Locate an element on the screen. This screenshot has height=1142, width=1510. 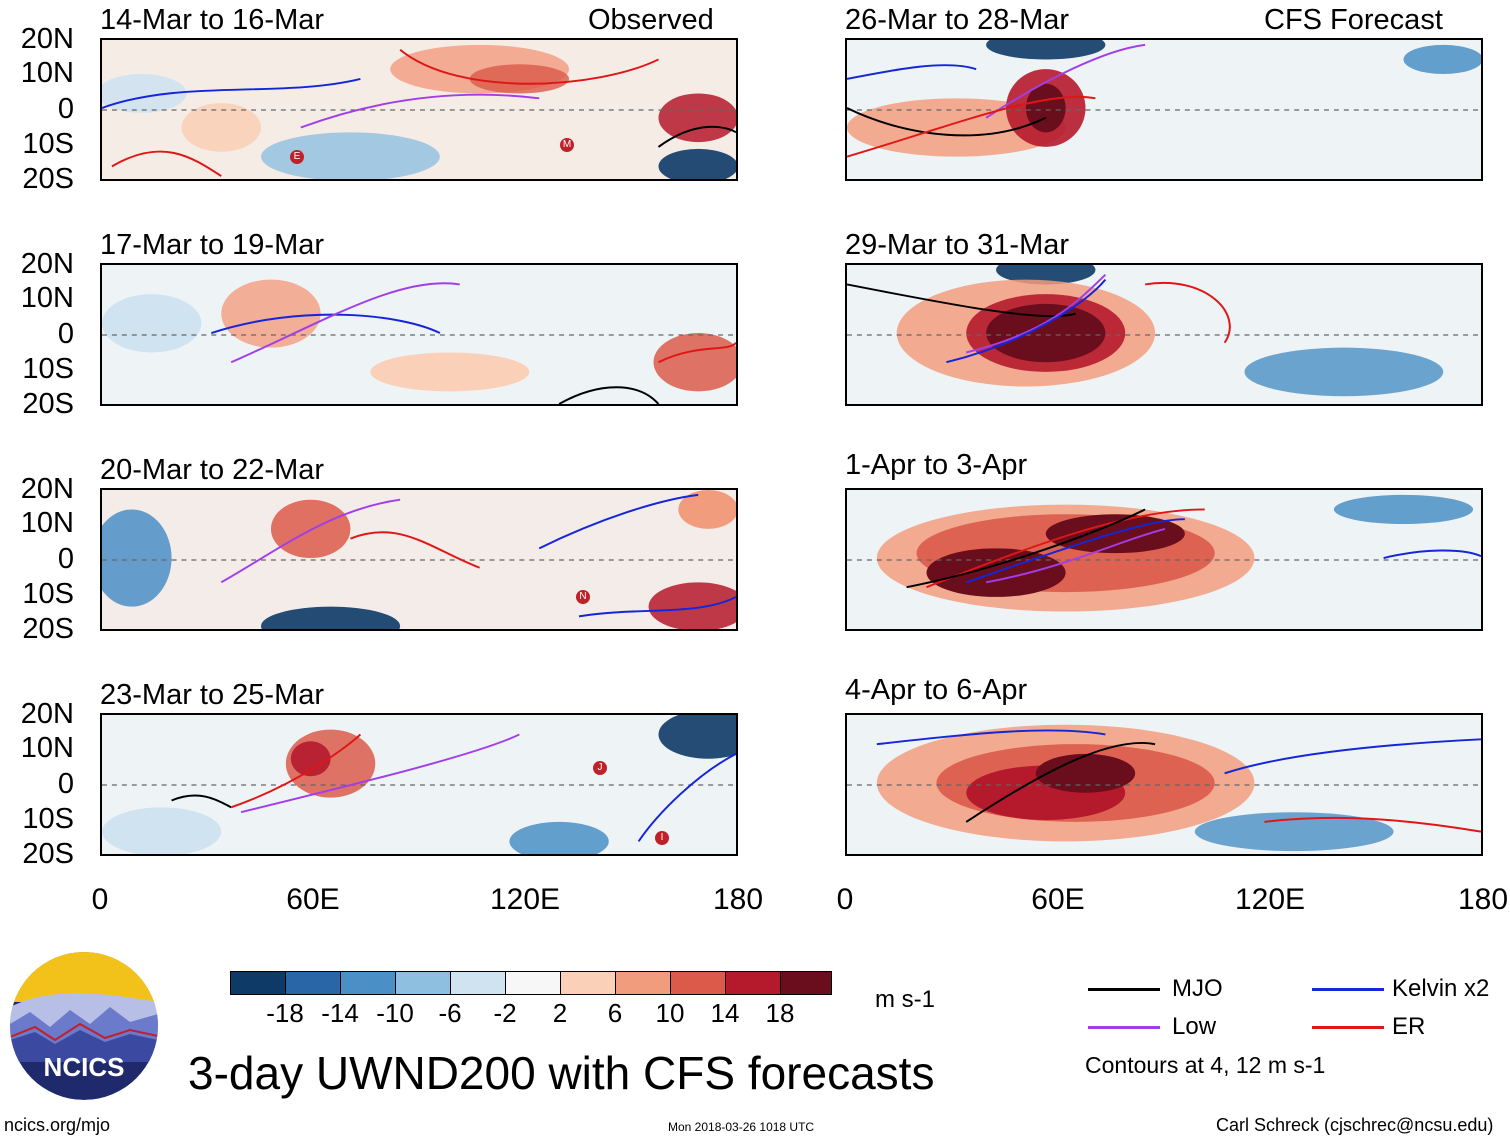
colorbar-units: m s-1 is located at coordinates (905, 999).